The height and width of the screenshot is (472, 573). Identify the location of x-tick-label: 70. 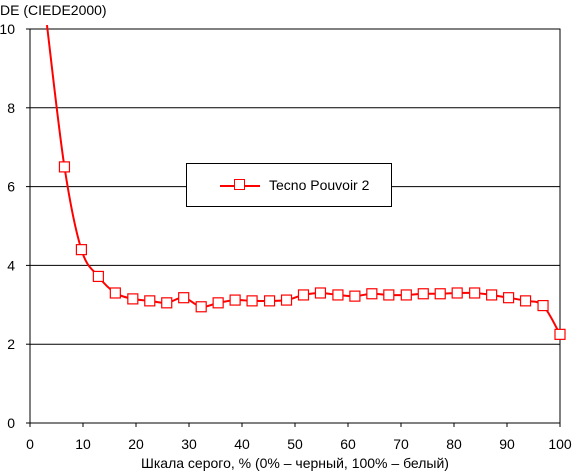
(401, 444).